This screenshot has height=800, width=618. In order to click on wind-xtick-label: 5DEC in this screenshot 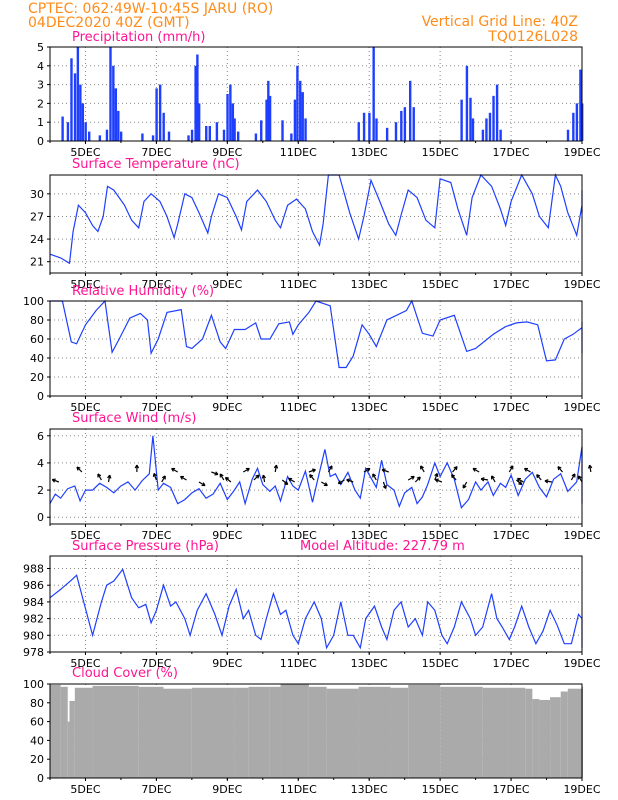, I will do `click(85, 535)`.